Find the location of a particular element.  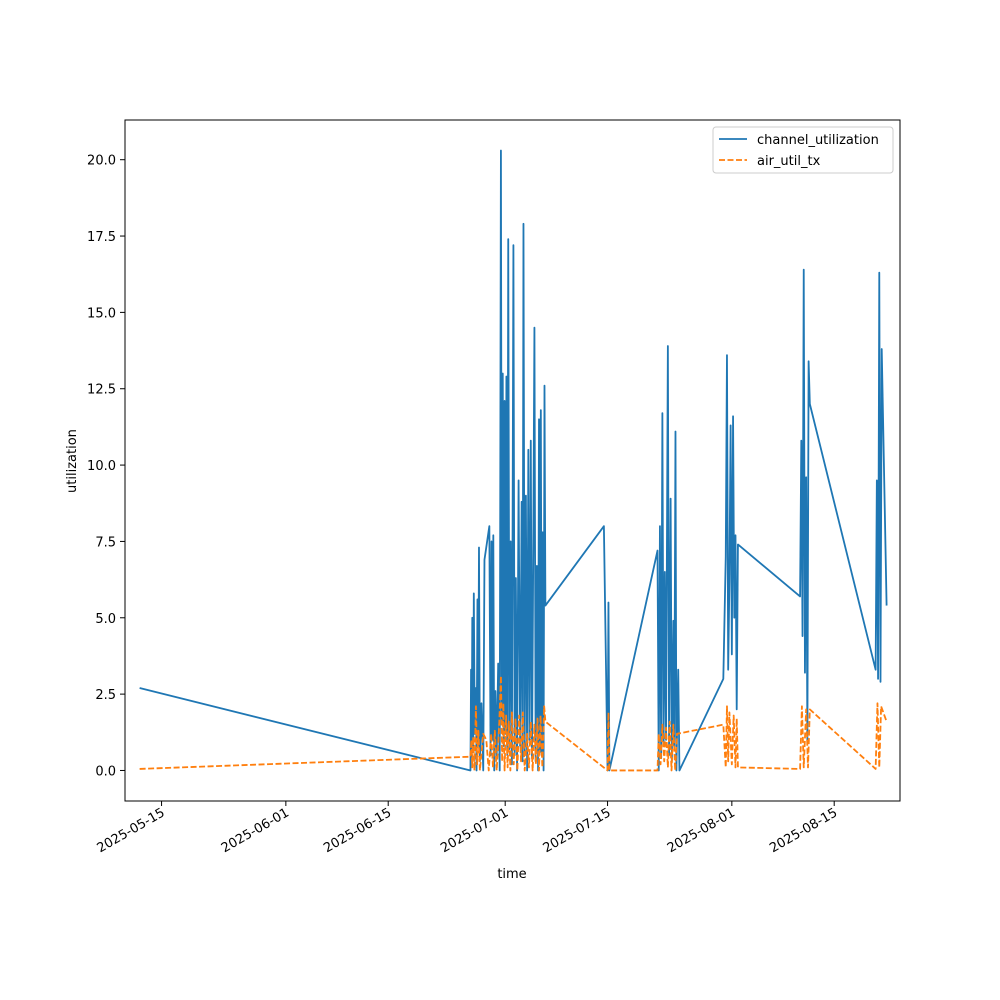

y-tick-label: 10.0 is located at coordinates (101, 466).